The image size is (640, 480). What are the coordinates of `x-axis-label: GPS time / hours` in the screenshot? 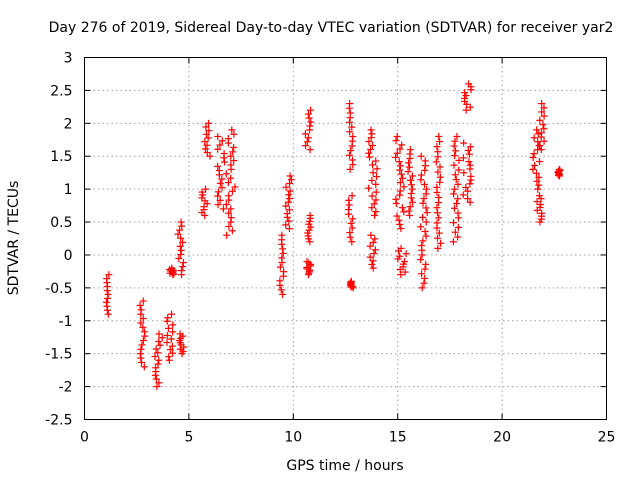 It's located at (344, 466).